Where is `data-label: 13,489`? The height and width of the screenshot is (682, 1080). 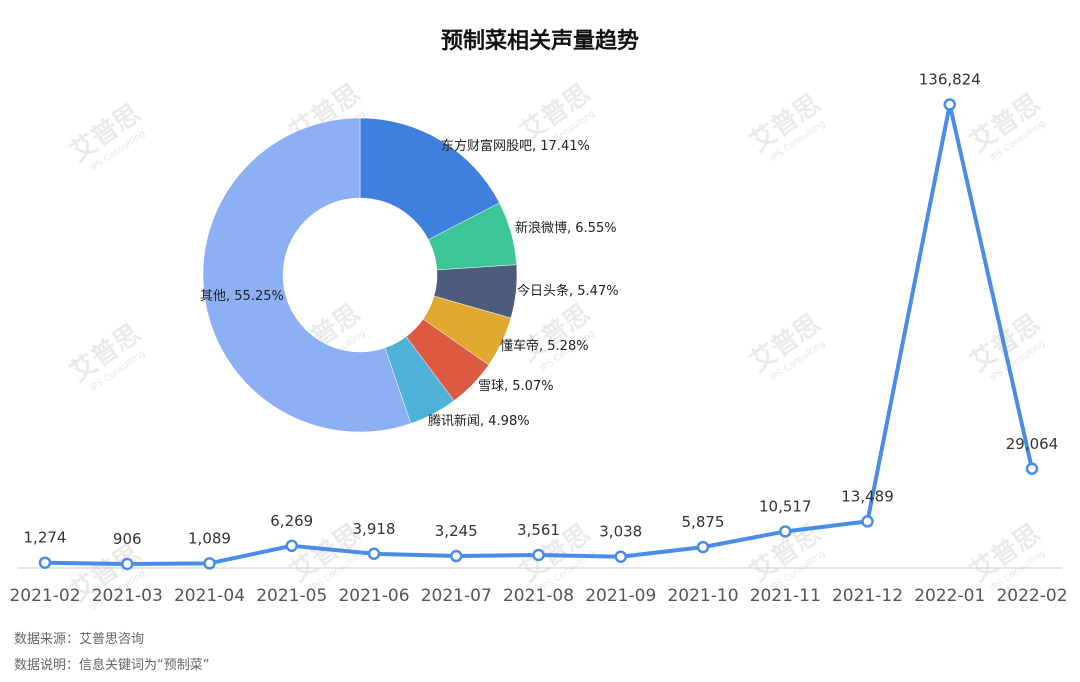
data-label: 13,489 is located at coordinates (867, 496).